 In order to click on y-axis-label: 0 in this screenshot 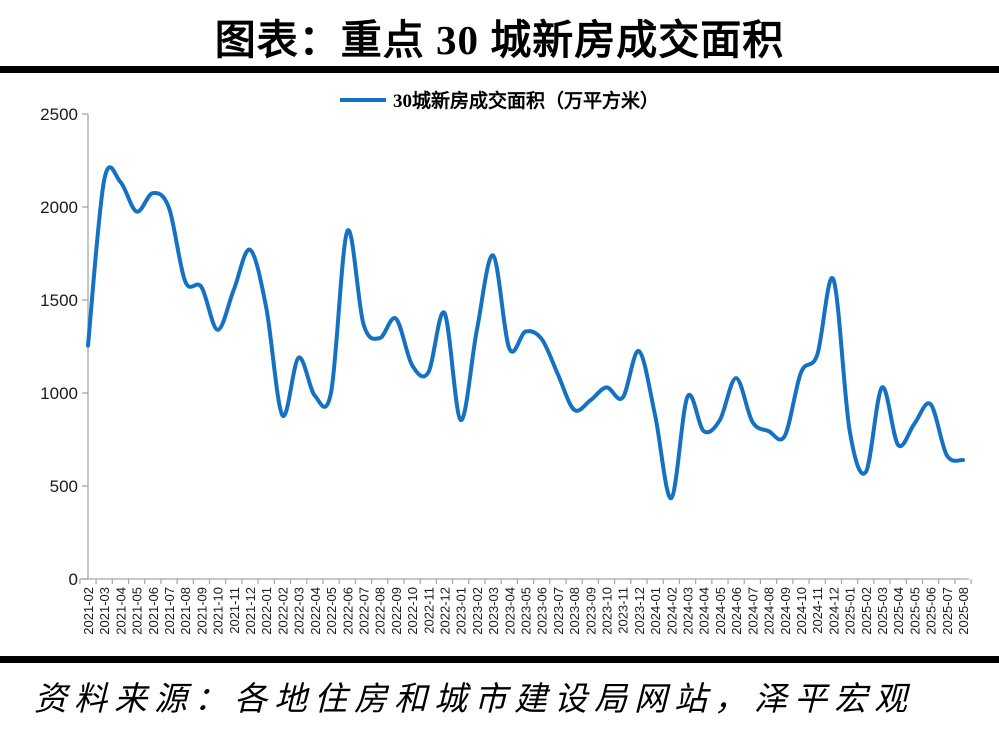, I will do `click(73, 579)`.